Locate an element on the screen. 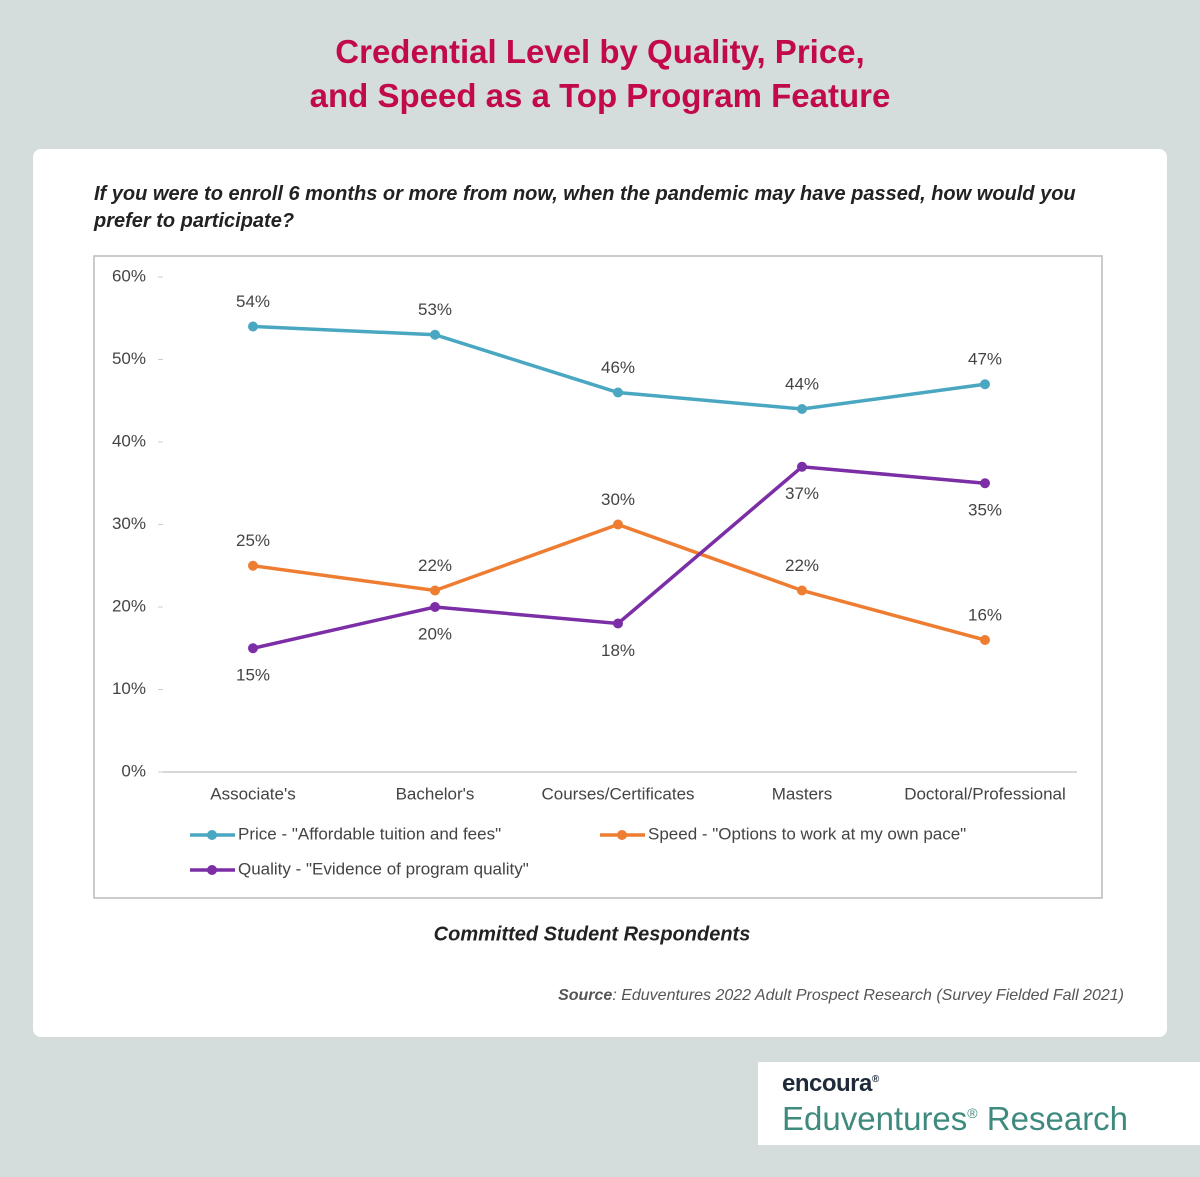 This screenshot has height=1177, width=1200. logo-brand: encoura® is located at coordinates (830, 1084).